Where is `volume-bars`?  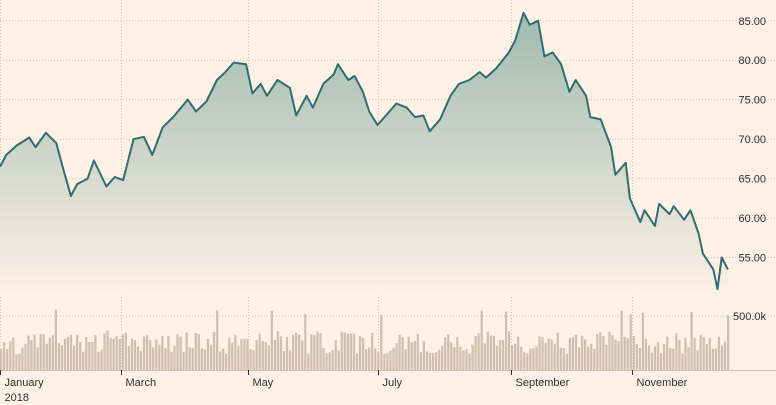
volume-bars is located at coordinates (365, 339).